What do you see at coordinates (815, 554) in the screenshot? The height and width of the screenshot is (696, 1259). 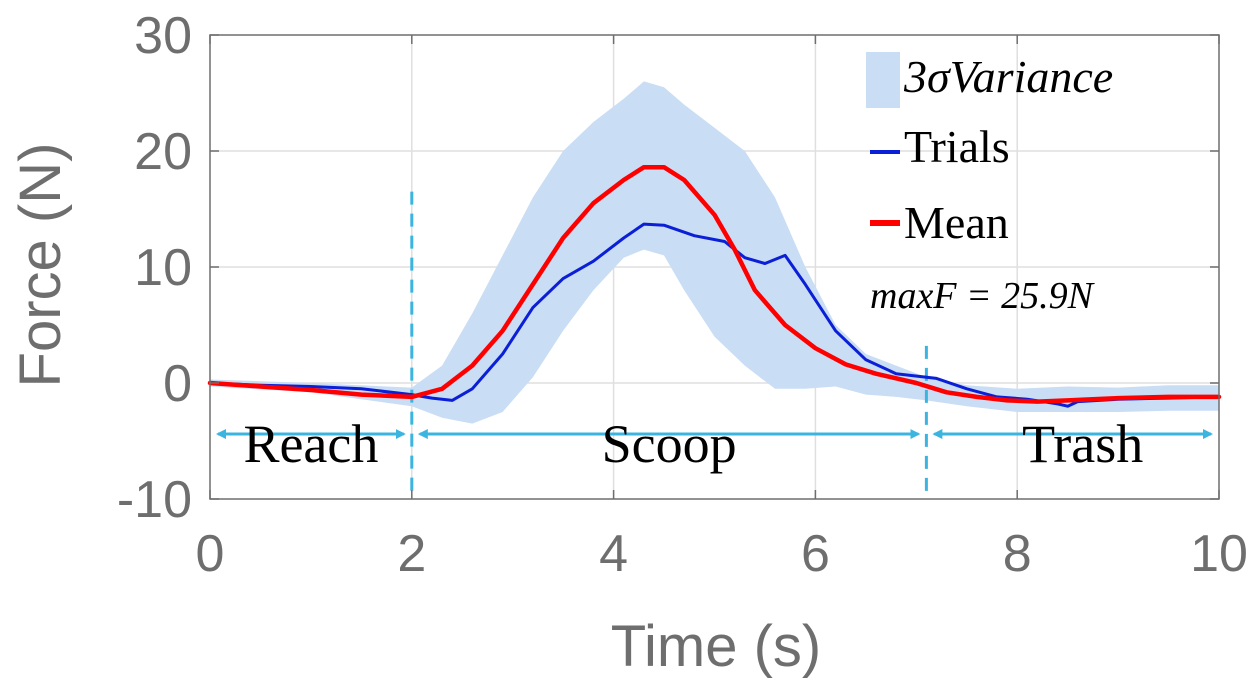 I see `x-tick-label: 6` at bounding box center [815, 554].